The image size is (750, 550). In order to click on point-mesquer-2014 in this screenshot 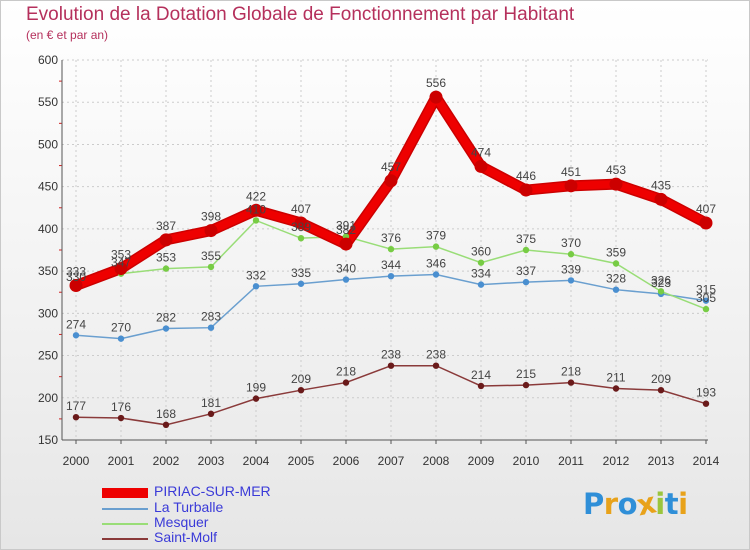, I will do `click(706, 309)`.